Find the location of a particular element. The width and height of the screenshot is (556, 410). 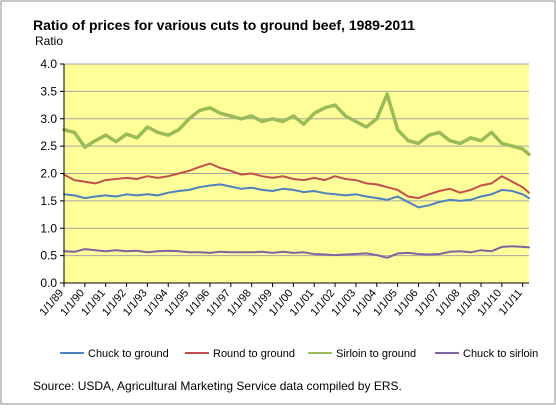

y-tick-labels: 0.0 0.5 1.0 1.5 2.0 2.5 3.0 3.5 4.0 is located at coordinates (52, 173).